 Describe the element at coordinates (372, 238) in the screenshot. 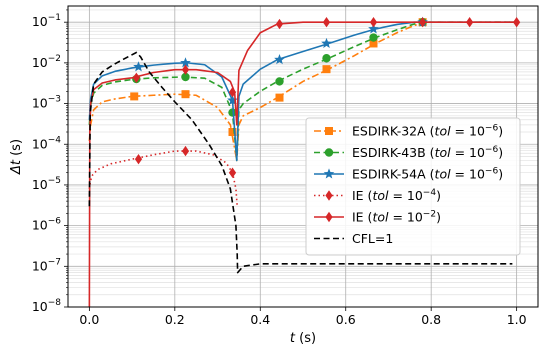

I see `legend-label: CFL=1` at that location.